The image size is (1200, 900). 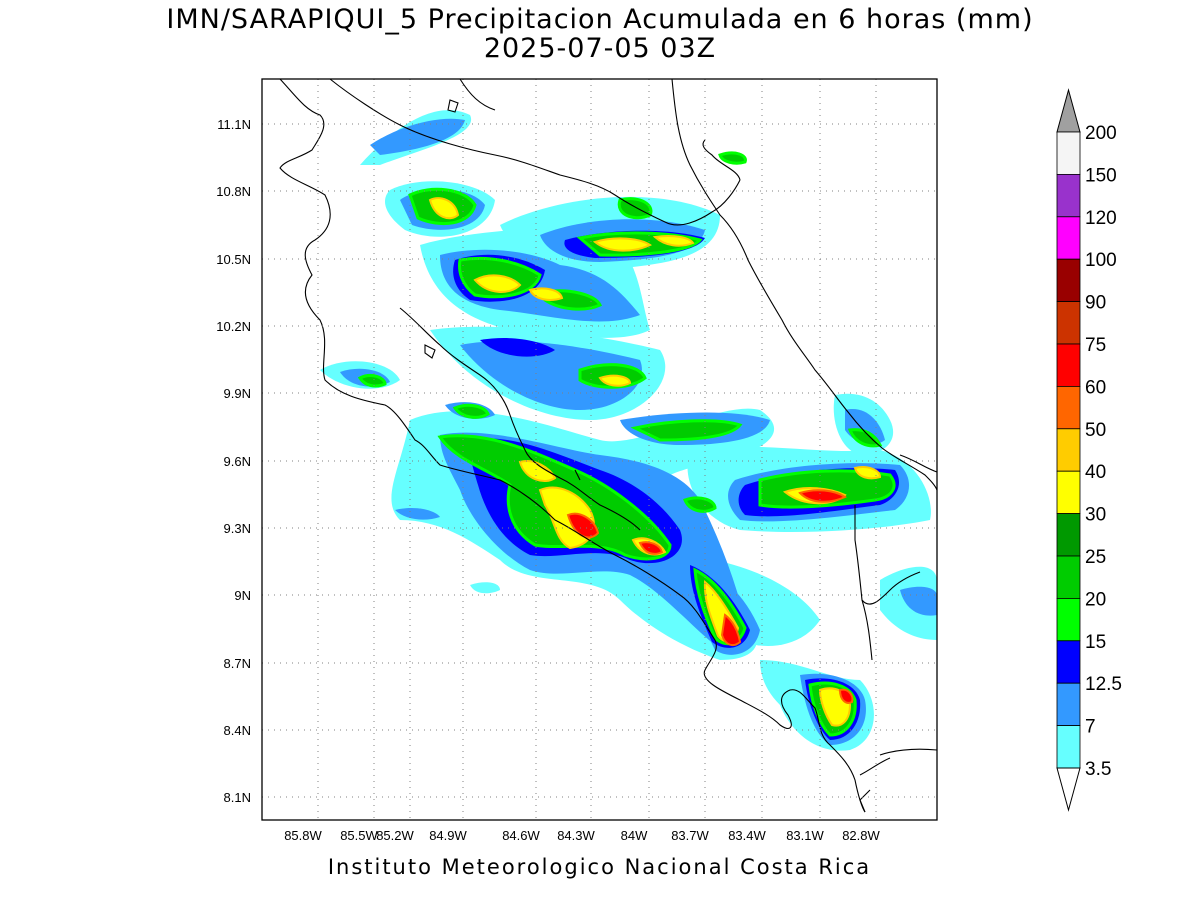 I want to click on colorbar-label: 60, so click(x=1095, y=387).